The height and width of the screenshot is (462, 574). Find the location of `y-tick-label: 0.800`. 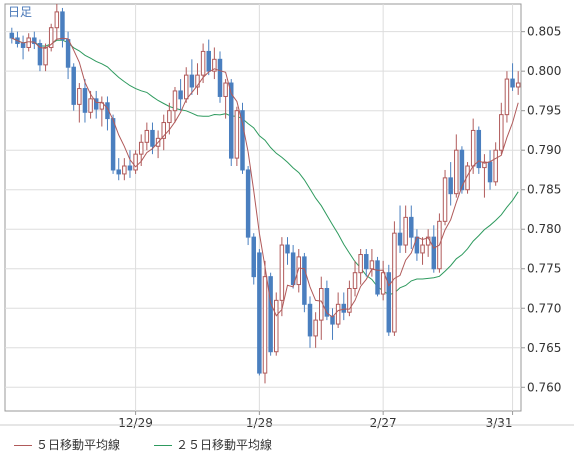

y-tick-label: 0.800 is located at coordinates (544, 71).